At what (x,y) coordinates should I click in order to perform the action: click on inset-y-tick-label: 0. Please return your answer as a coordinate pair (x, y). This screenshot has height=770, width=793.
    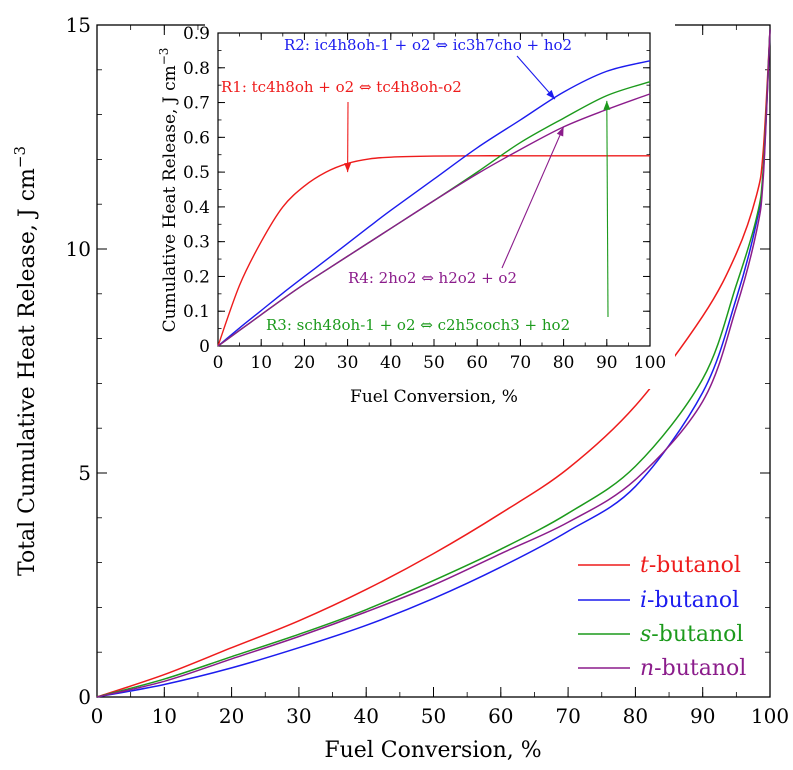
    Looking at the image, I should click on (204, 347).